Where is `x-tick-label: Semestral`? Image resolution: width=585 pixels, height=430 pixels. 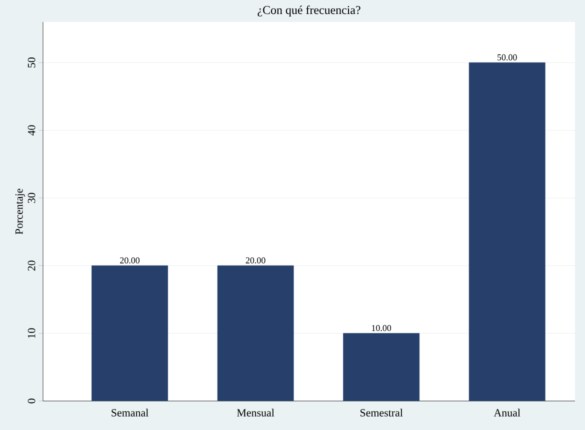 x-tick-label: Semestral is located at coordinates (381, 412).